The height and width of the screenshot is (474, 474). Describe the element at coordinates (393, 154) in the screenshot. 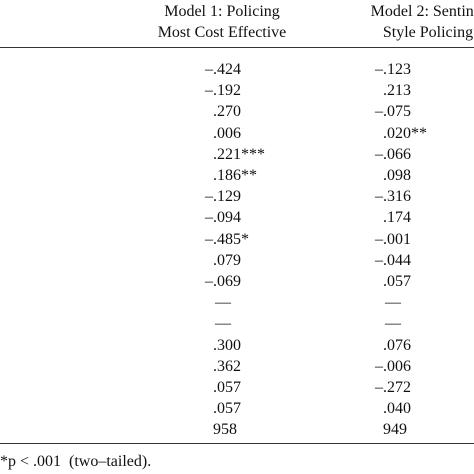

I see `table-cell: –.066` at that location.